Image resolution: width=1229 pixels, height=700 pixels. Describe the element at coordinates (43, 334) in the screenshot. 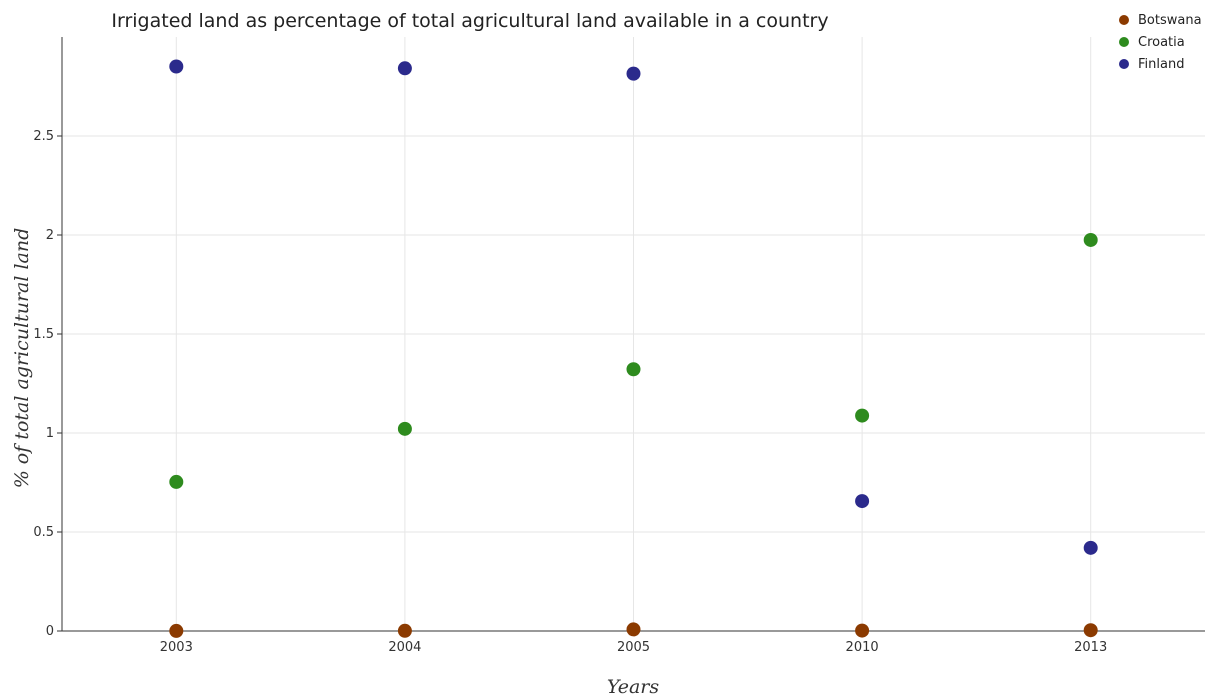

I see `y-tick-label: 1.5` at that location.